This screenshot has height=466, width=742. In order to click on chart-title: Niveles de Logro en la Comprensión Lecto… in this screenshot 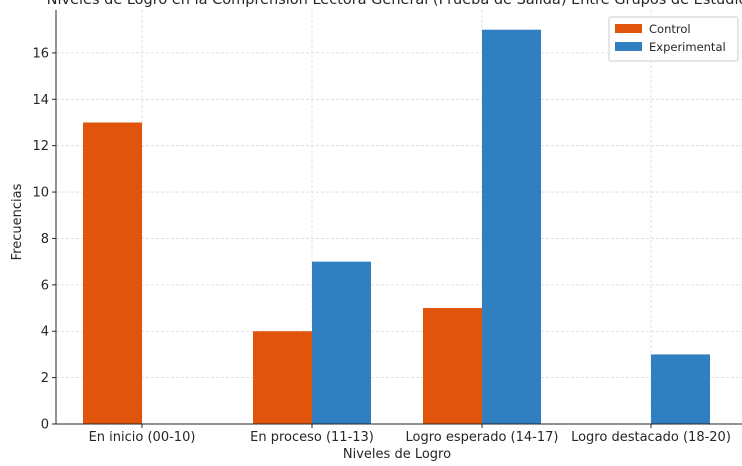, I will do `click(394, 4)`.